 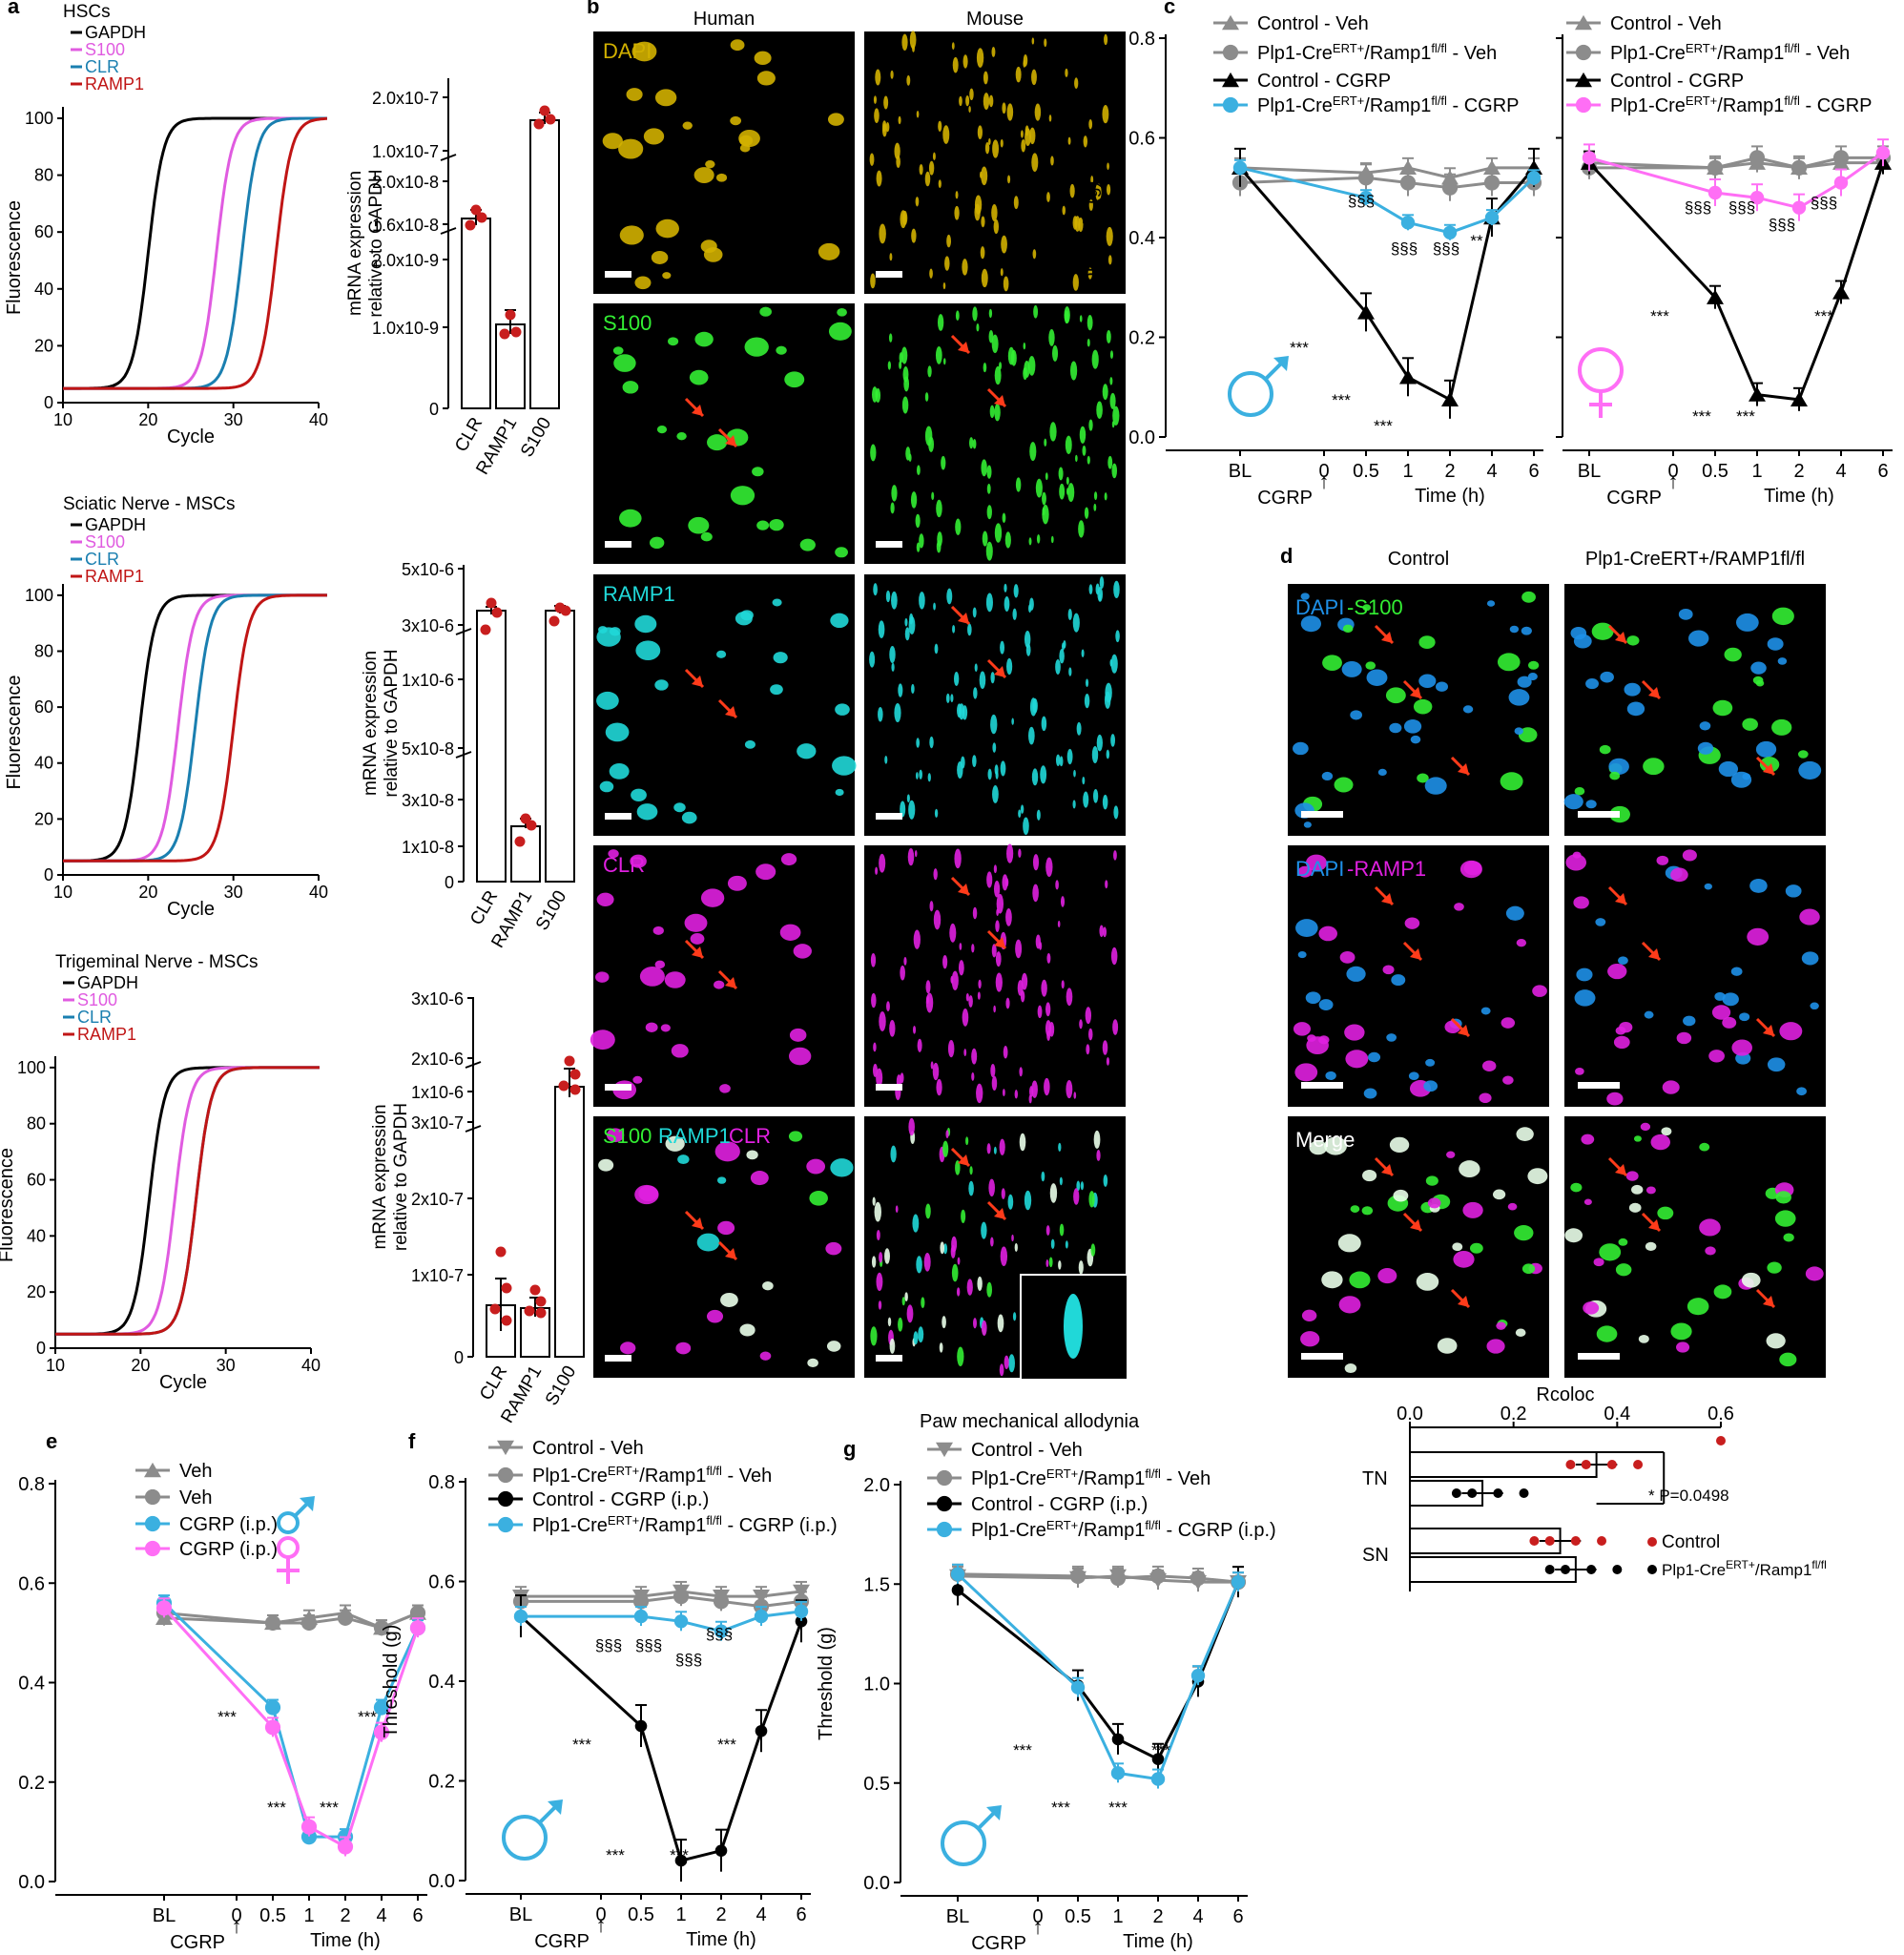 What do you see at coordinates (1483, 105) in the screenshot?
I see `legend-label-part: - CGRP` at bounding box center [1483, 105].